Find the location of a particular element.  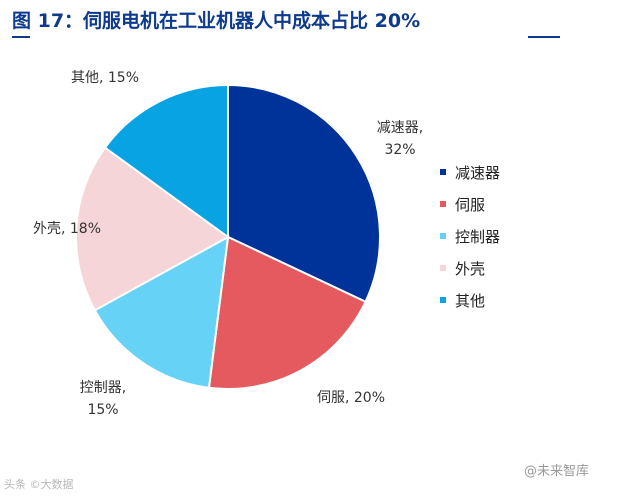

legend-swatch-servo is located at coordinates (443, 204).